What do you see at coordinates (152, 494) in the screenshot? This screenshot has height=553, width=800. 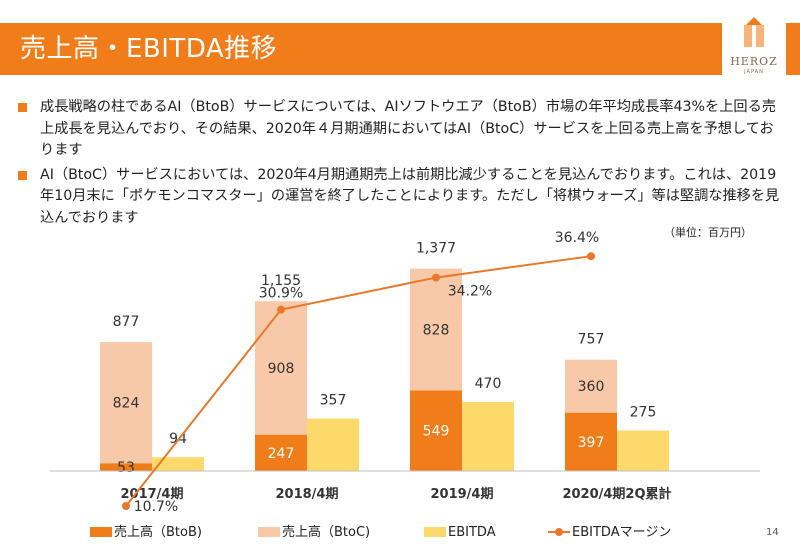 I see `x-tick-label: 2017/4期` at bounding box center [152, 494].